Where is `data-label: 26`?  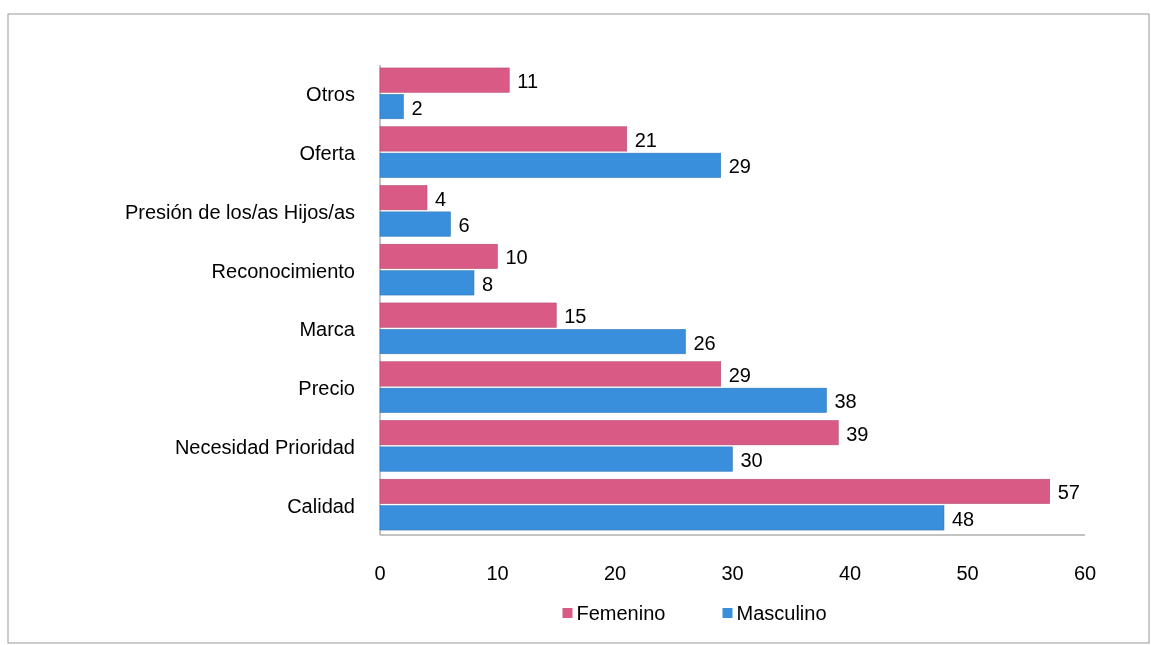 data-label: 26 is located at coordinates (704, 342).